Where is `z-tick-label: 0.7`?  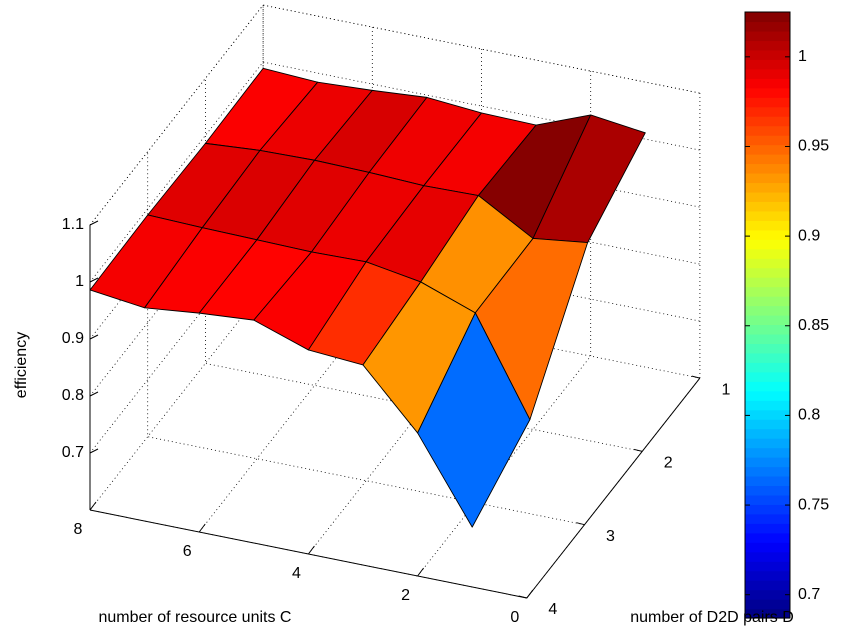 z-tick-label: 0.7 is located at coordinates (73, 452).